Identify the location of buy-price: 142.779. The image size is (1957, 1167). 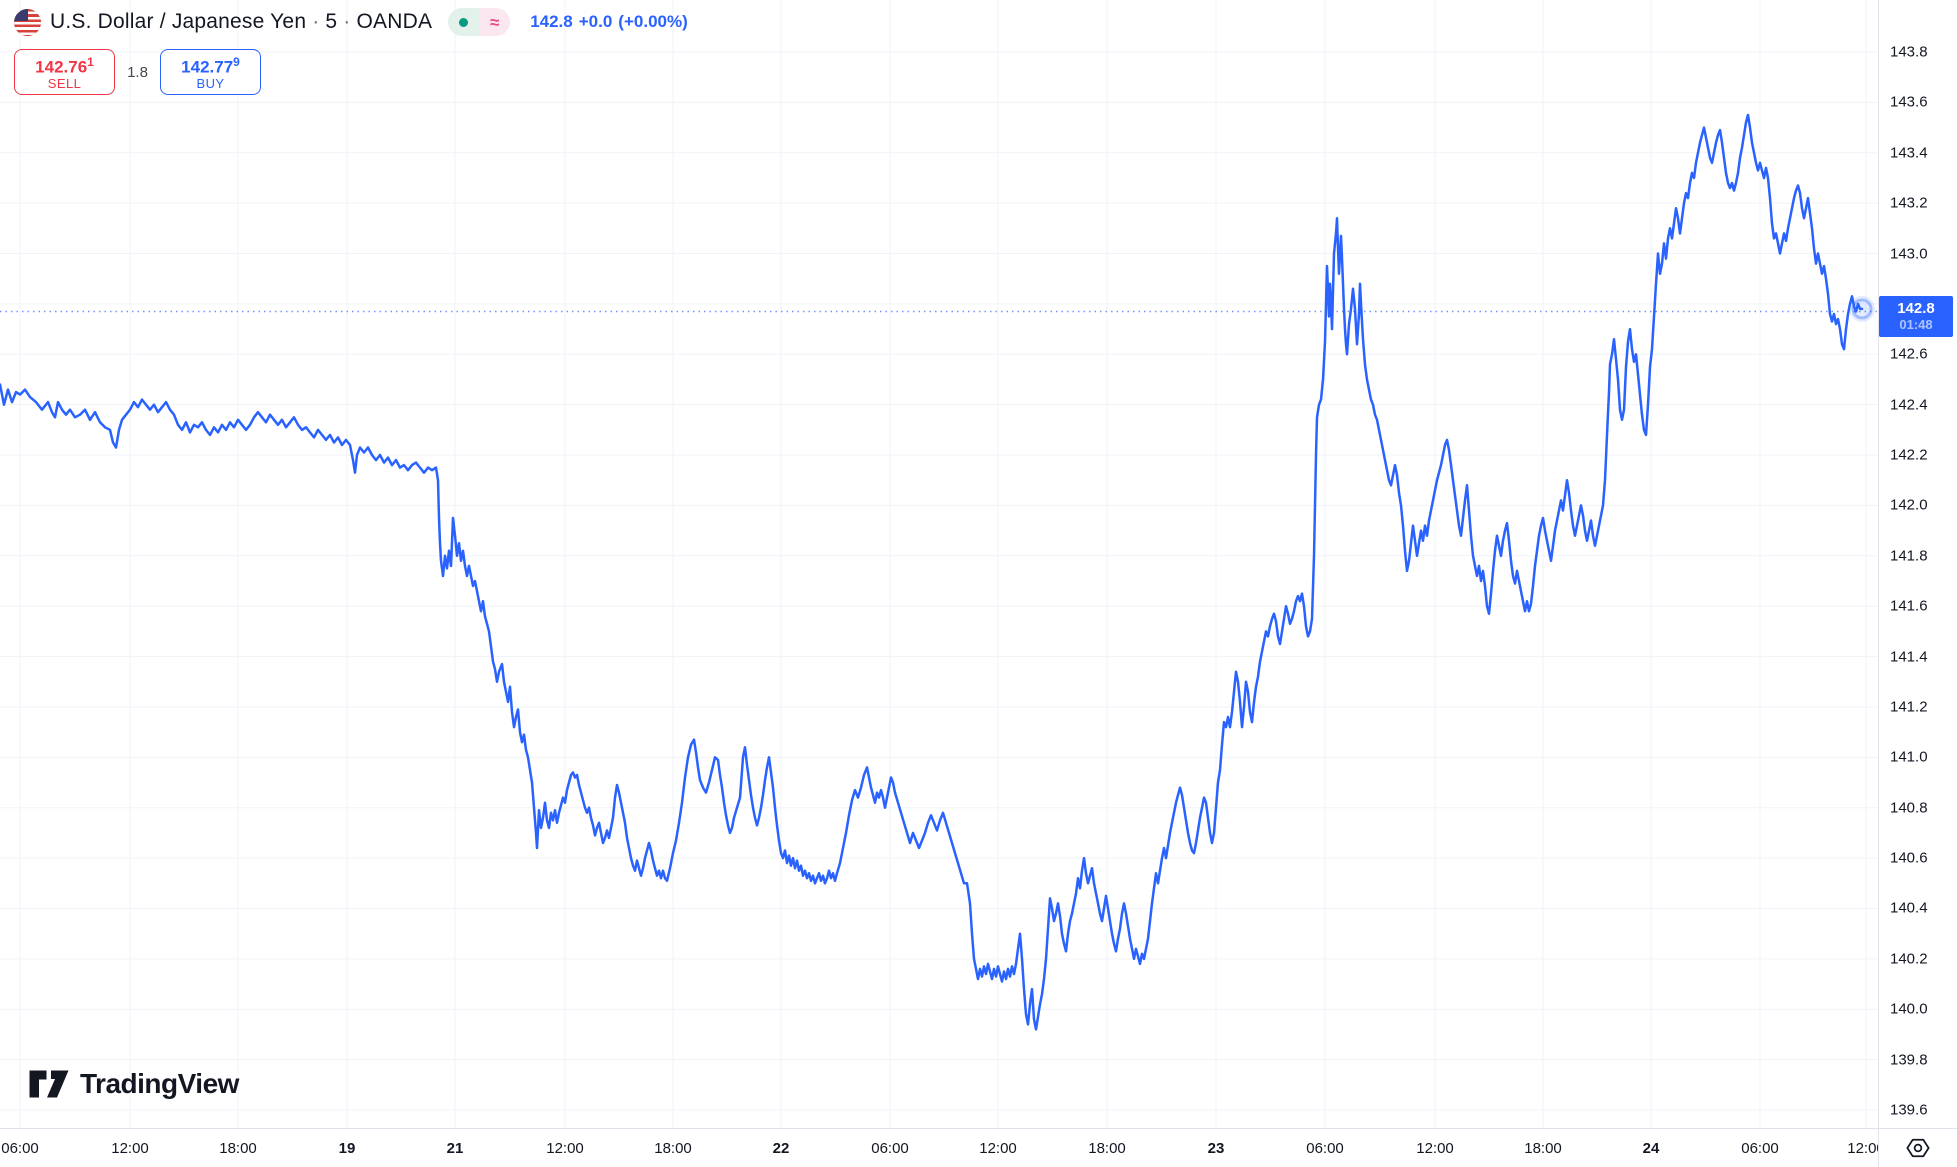
(210, 65).